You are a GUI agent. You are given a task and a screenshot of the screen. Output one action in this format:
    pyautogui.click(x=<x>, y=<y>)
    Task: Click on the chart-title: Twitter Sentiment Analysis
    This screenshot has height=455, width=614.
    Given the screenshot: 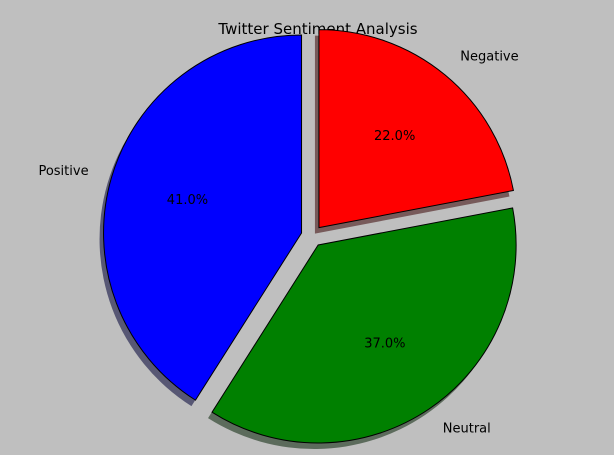 What is the action you would take?
    pyautogui.click(x=317, y=29)
    